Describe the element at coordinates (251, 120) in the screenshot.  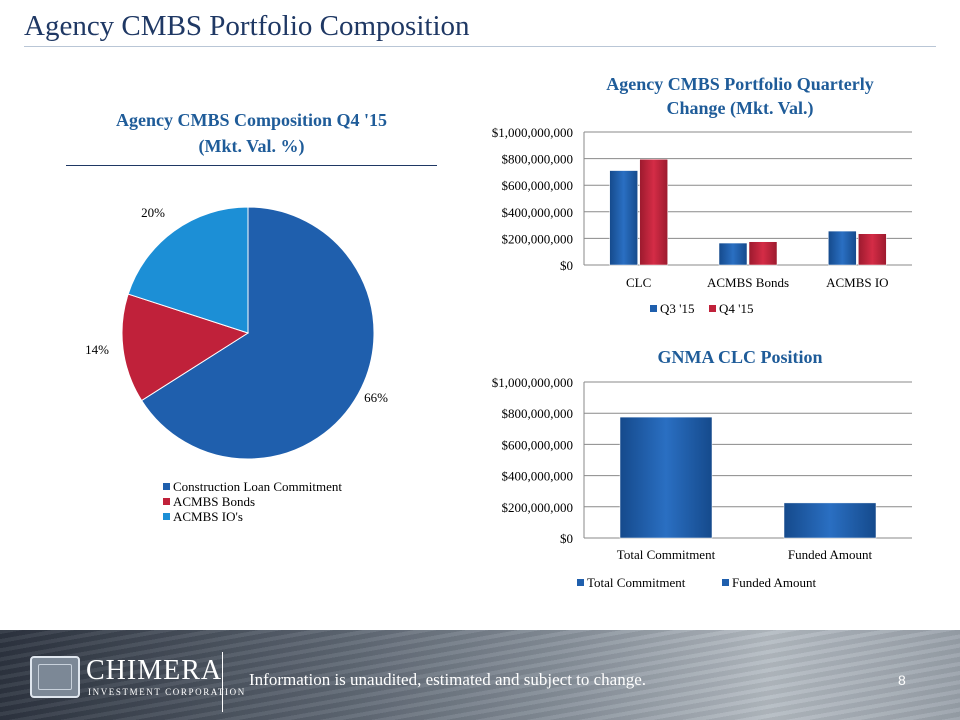
I see `pie-chart-title-line1: Agency CMBS Composition Q4 '15` at that location.